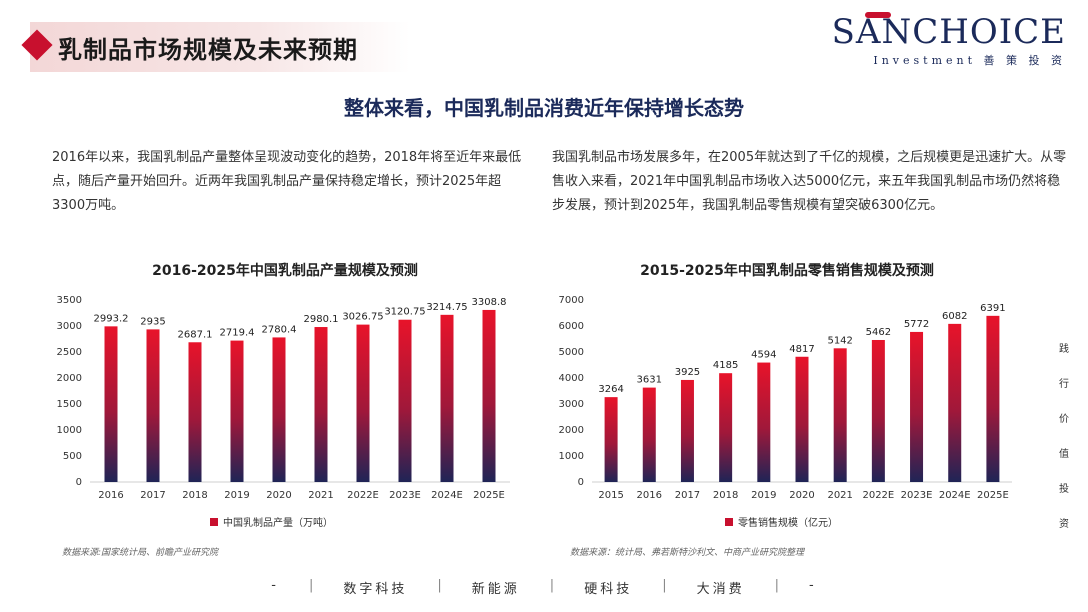  I want to click on data-label: 2719.4, so click(237, 333).